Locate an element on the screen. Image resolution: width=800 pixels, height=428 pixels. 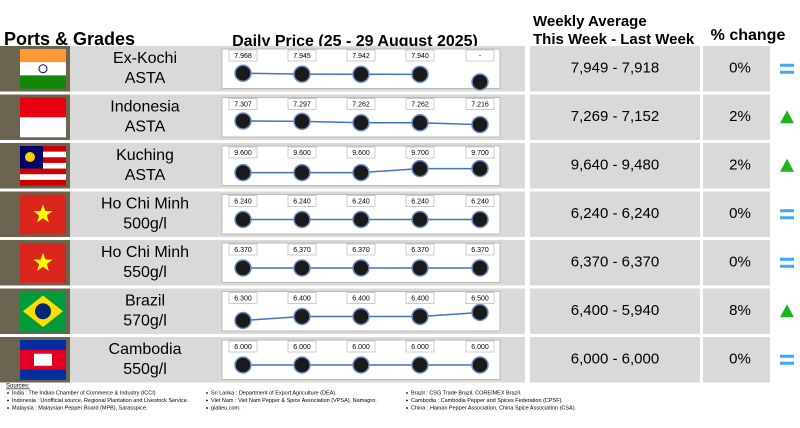
flag-star is located at coordinates (43, 213).